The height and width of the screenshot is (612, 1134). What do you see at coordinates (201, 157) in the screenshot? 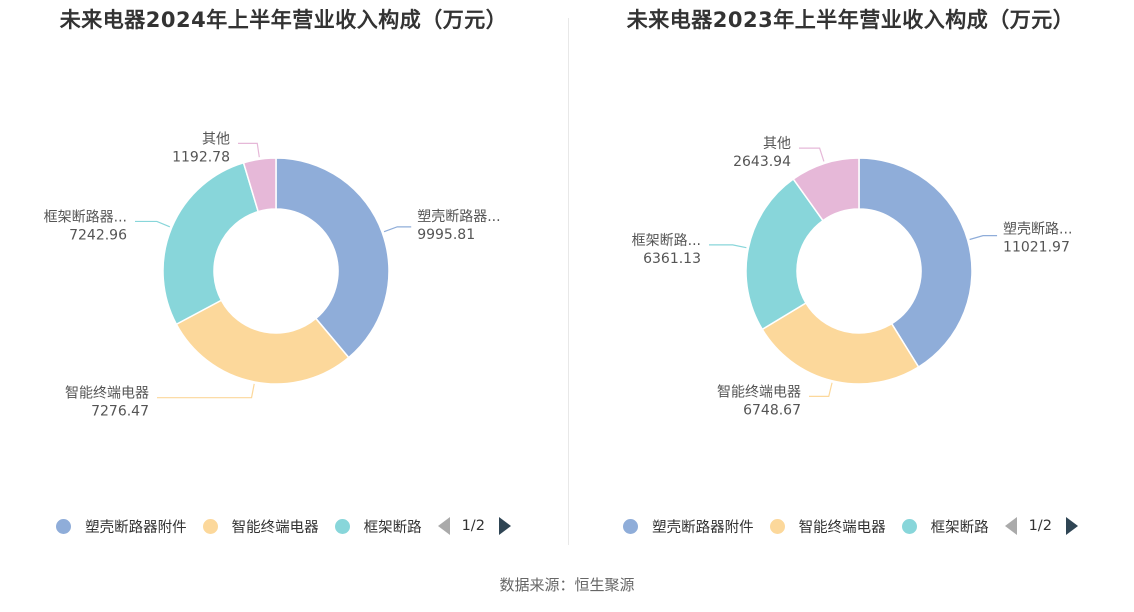
I see `slice-label-value: 1192.78` at bounding box center [201, 157].